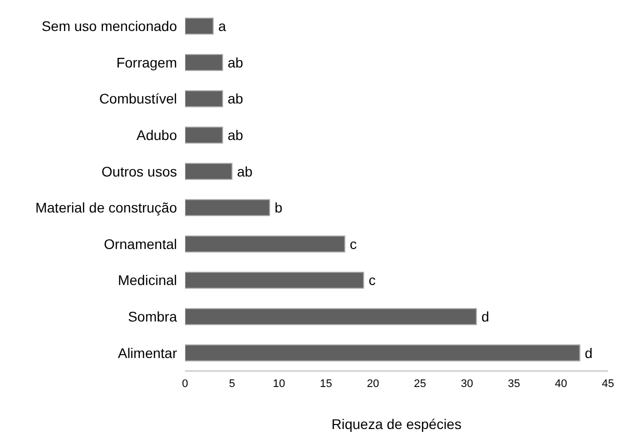 The image size is (626, 445). What do you see at coordinates (148, 352) in the screenshot?
I see `y-tick-label: Alimentar` at bounding box center [148, 352].